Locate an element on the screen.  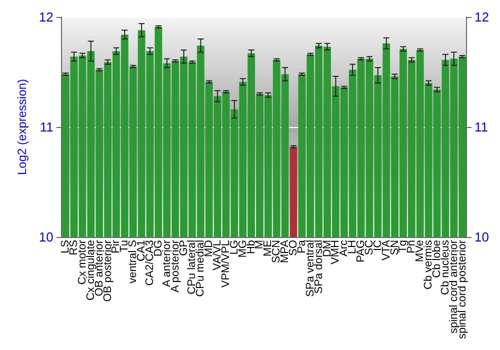
x-tick-label: Tg is located at coordinates (403, 246).